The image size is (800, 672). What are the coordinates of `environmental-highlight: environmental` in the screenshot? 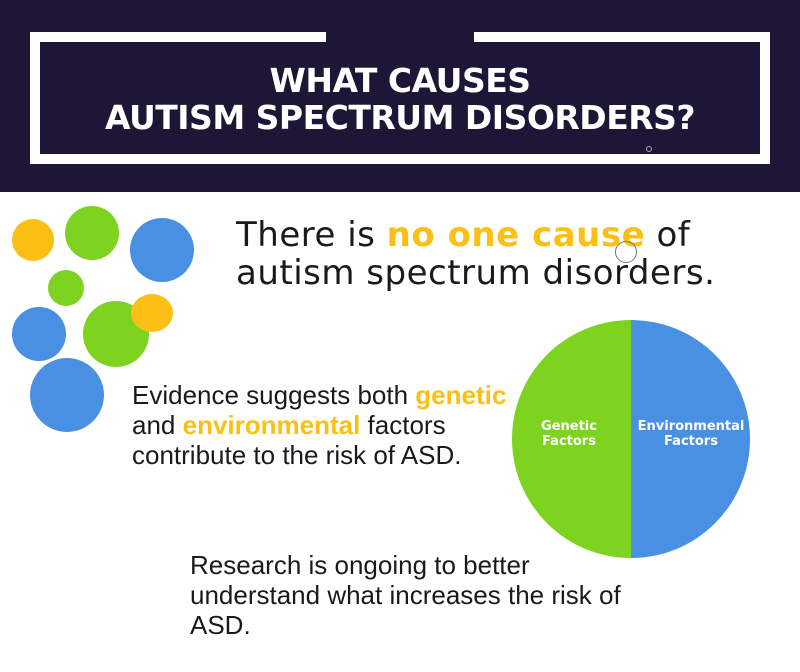 It's located at (271, 425).